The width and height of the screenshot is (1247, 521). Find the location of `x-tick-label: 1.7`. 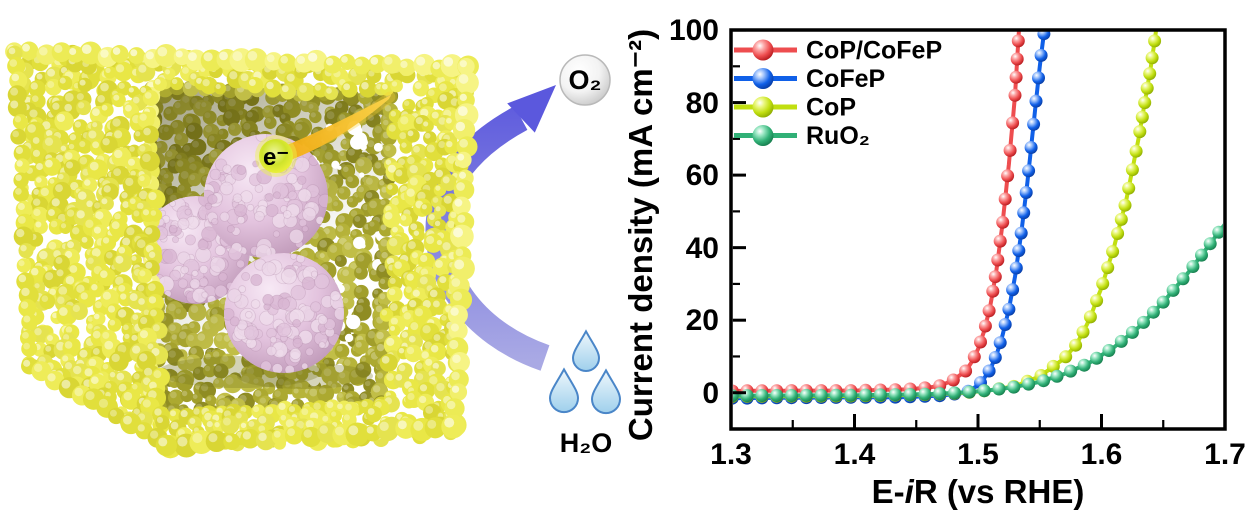

x-tick-label: 1.7 is located at coordinates (1225, 454).